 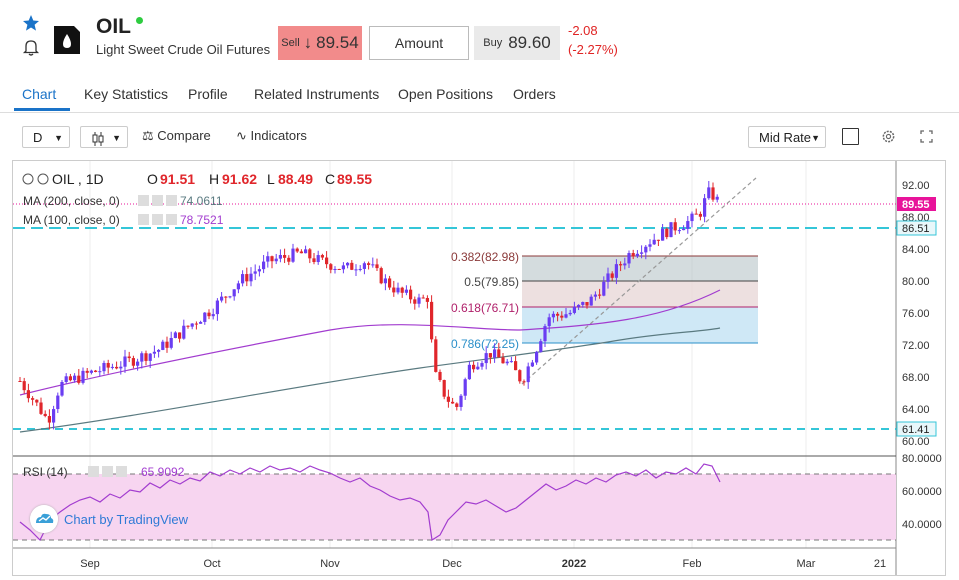 What do you see at coordinates (139, 20) in the screenshot?
I see `market-open-indicator` at bounding box center [139, 20].